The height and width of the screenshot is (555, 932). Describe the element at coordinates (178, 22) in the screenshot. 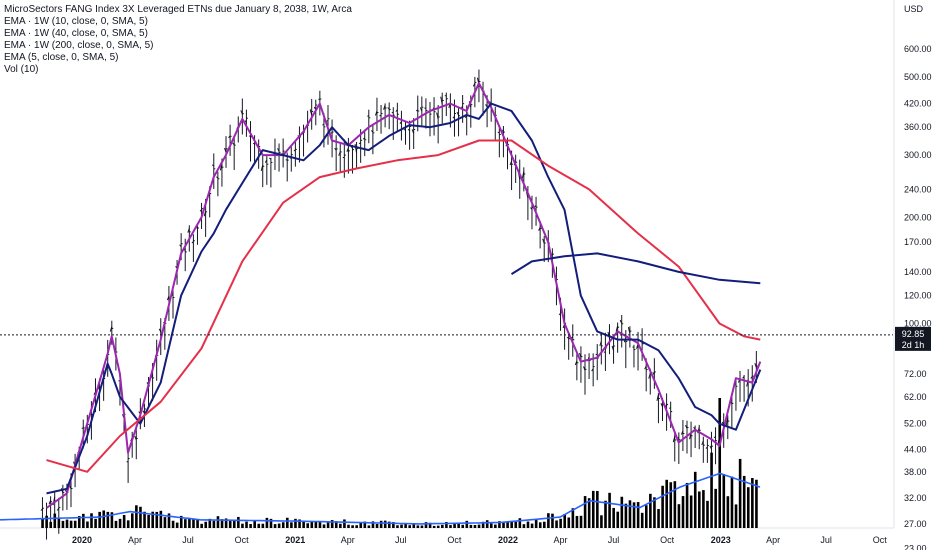

I see `legend-ema10: EMA · 1W (10, close, 0, SMA, 5)` at that location.